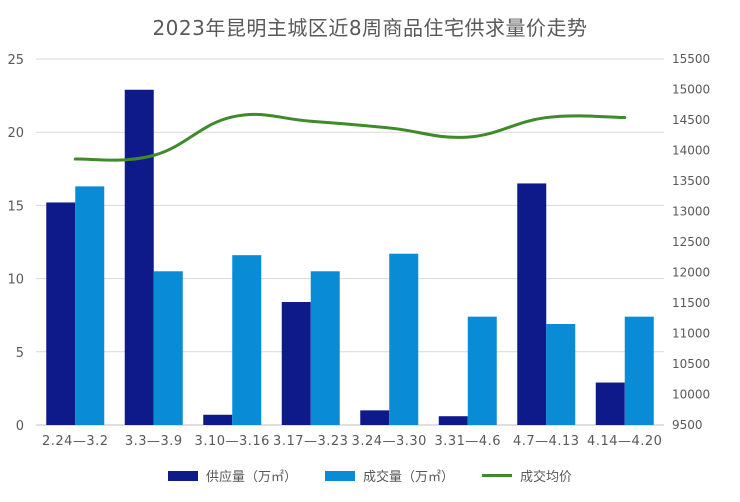  Describe the element at coordinates (691, 59) in the screenshot. I see `y-tick-label-right: 15500` at that location.